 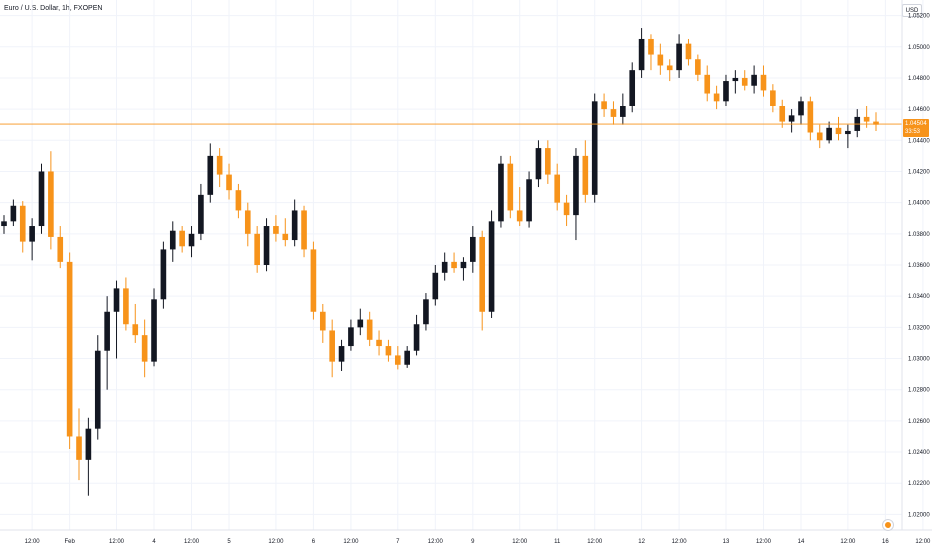 I want to click on time-tick-label: 16, so click(x=885, y=542).